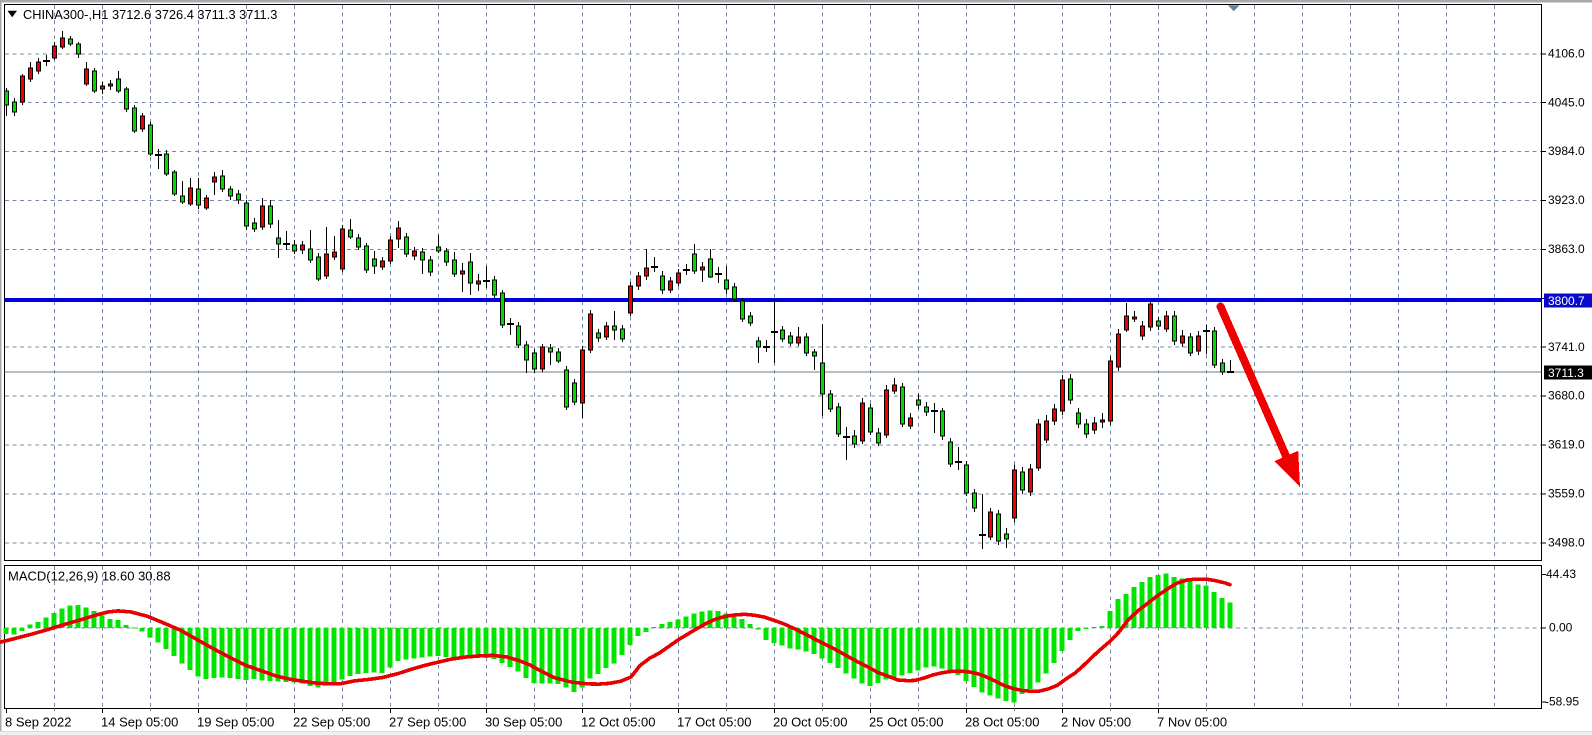 The height and width of the screenshot is (735, 1592). What do you see at coordinates (1566, 301) in the screenshot?
I see `svg-text: 3800.7` at bounding box center [1566, 301].